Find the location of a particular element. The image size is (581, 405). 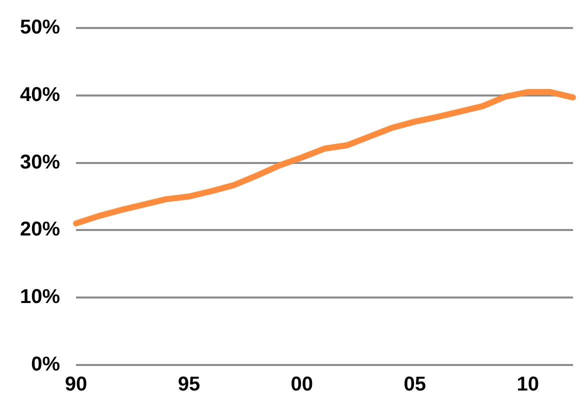

y-tick-label: 30% is located at coordinates (40, 162).